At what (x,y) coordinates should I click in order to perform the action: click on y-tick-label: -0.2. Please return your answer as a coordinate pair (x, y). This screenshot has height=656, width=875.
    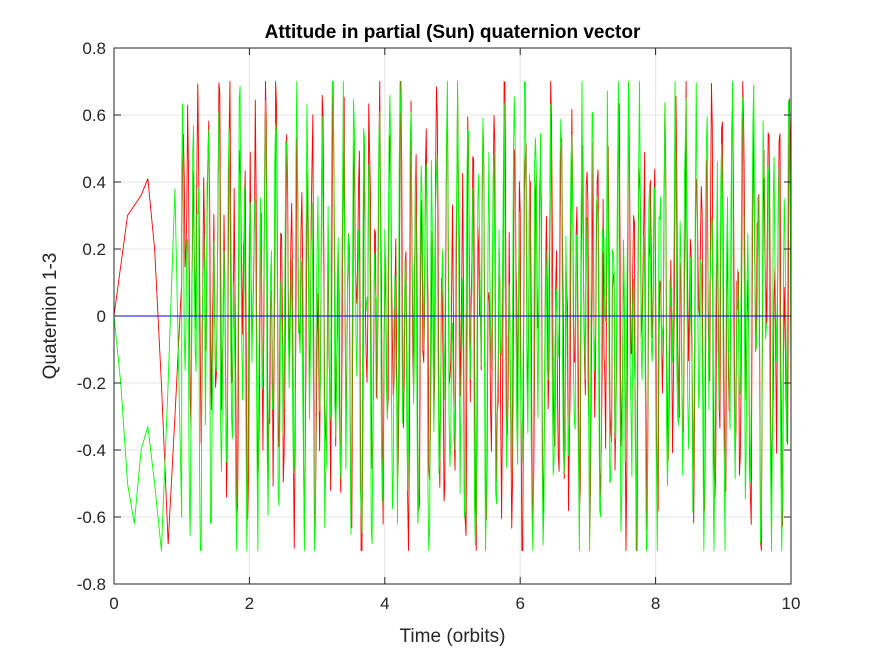
    Looking at the image, I should click on (91, 383).